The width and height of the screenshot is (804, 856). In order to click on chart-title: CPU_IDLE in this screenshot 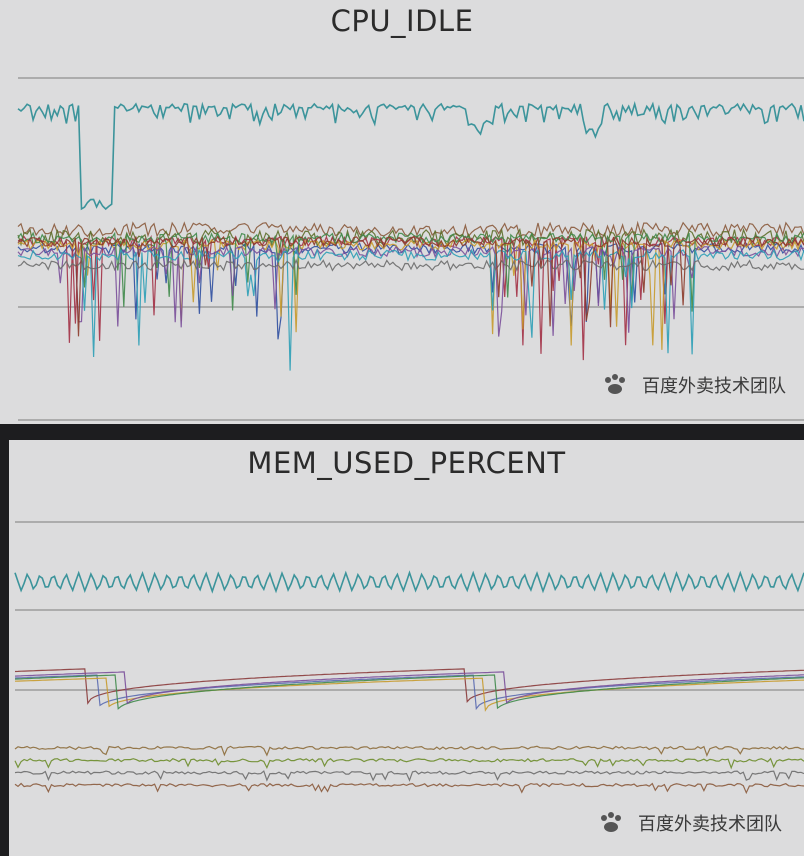, I will do `click(402, 21)`.